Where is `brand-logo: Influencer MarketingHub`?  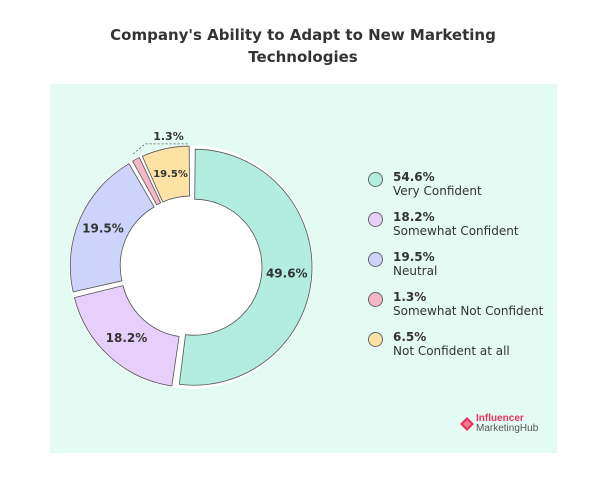 brand-logo: Influencer MarketingHub is located at coordinates (510, 425).